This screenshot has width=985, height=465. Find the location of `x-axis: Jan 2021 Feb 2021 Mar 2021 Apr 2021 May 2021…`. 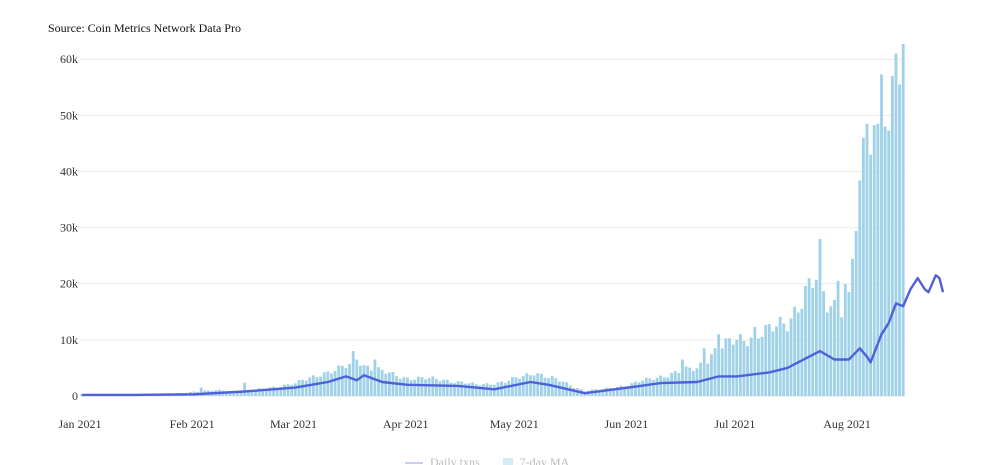

x-axis: Jan 2021 Feb 2021 Mar 2021 Apr 2021 May 2021… is located at coordinates (465, 424).